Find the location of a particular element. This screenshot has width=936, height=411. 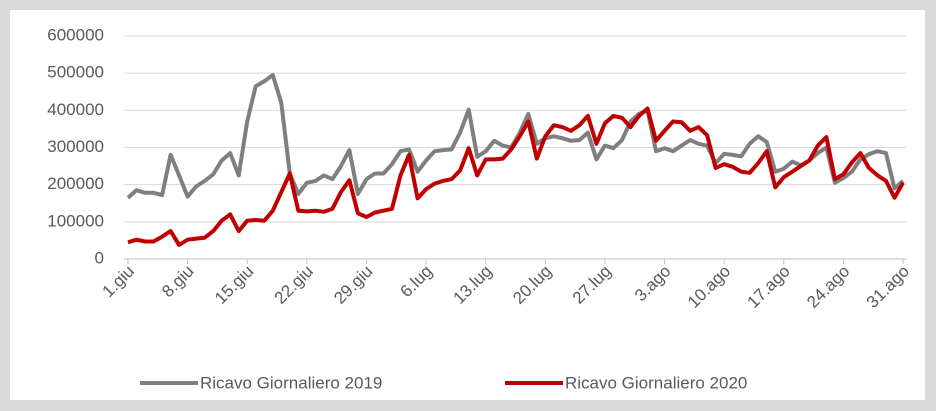

y-tick-label: 600000 is located at coordinates (75, 34).